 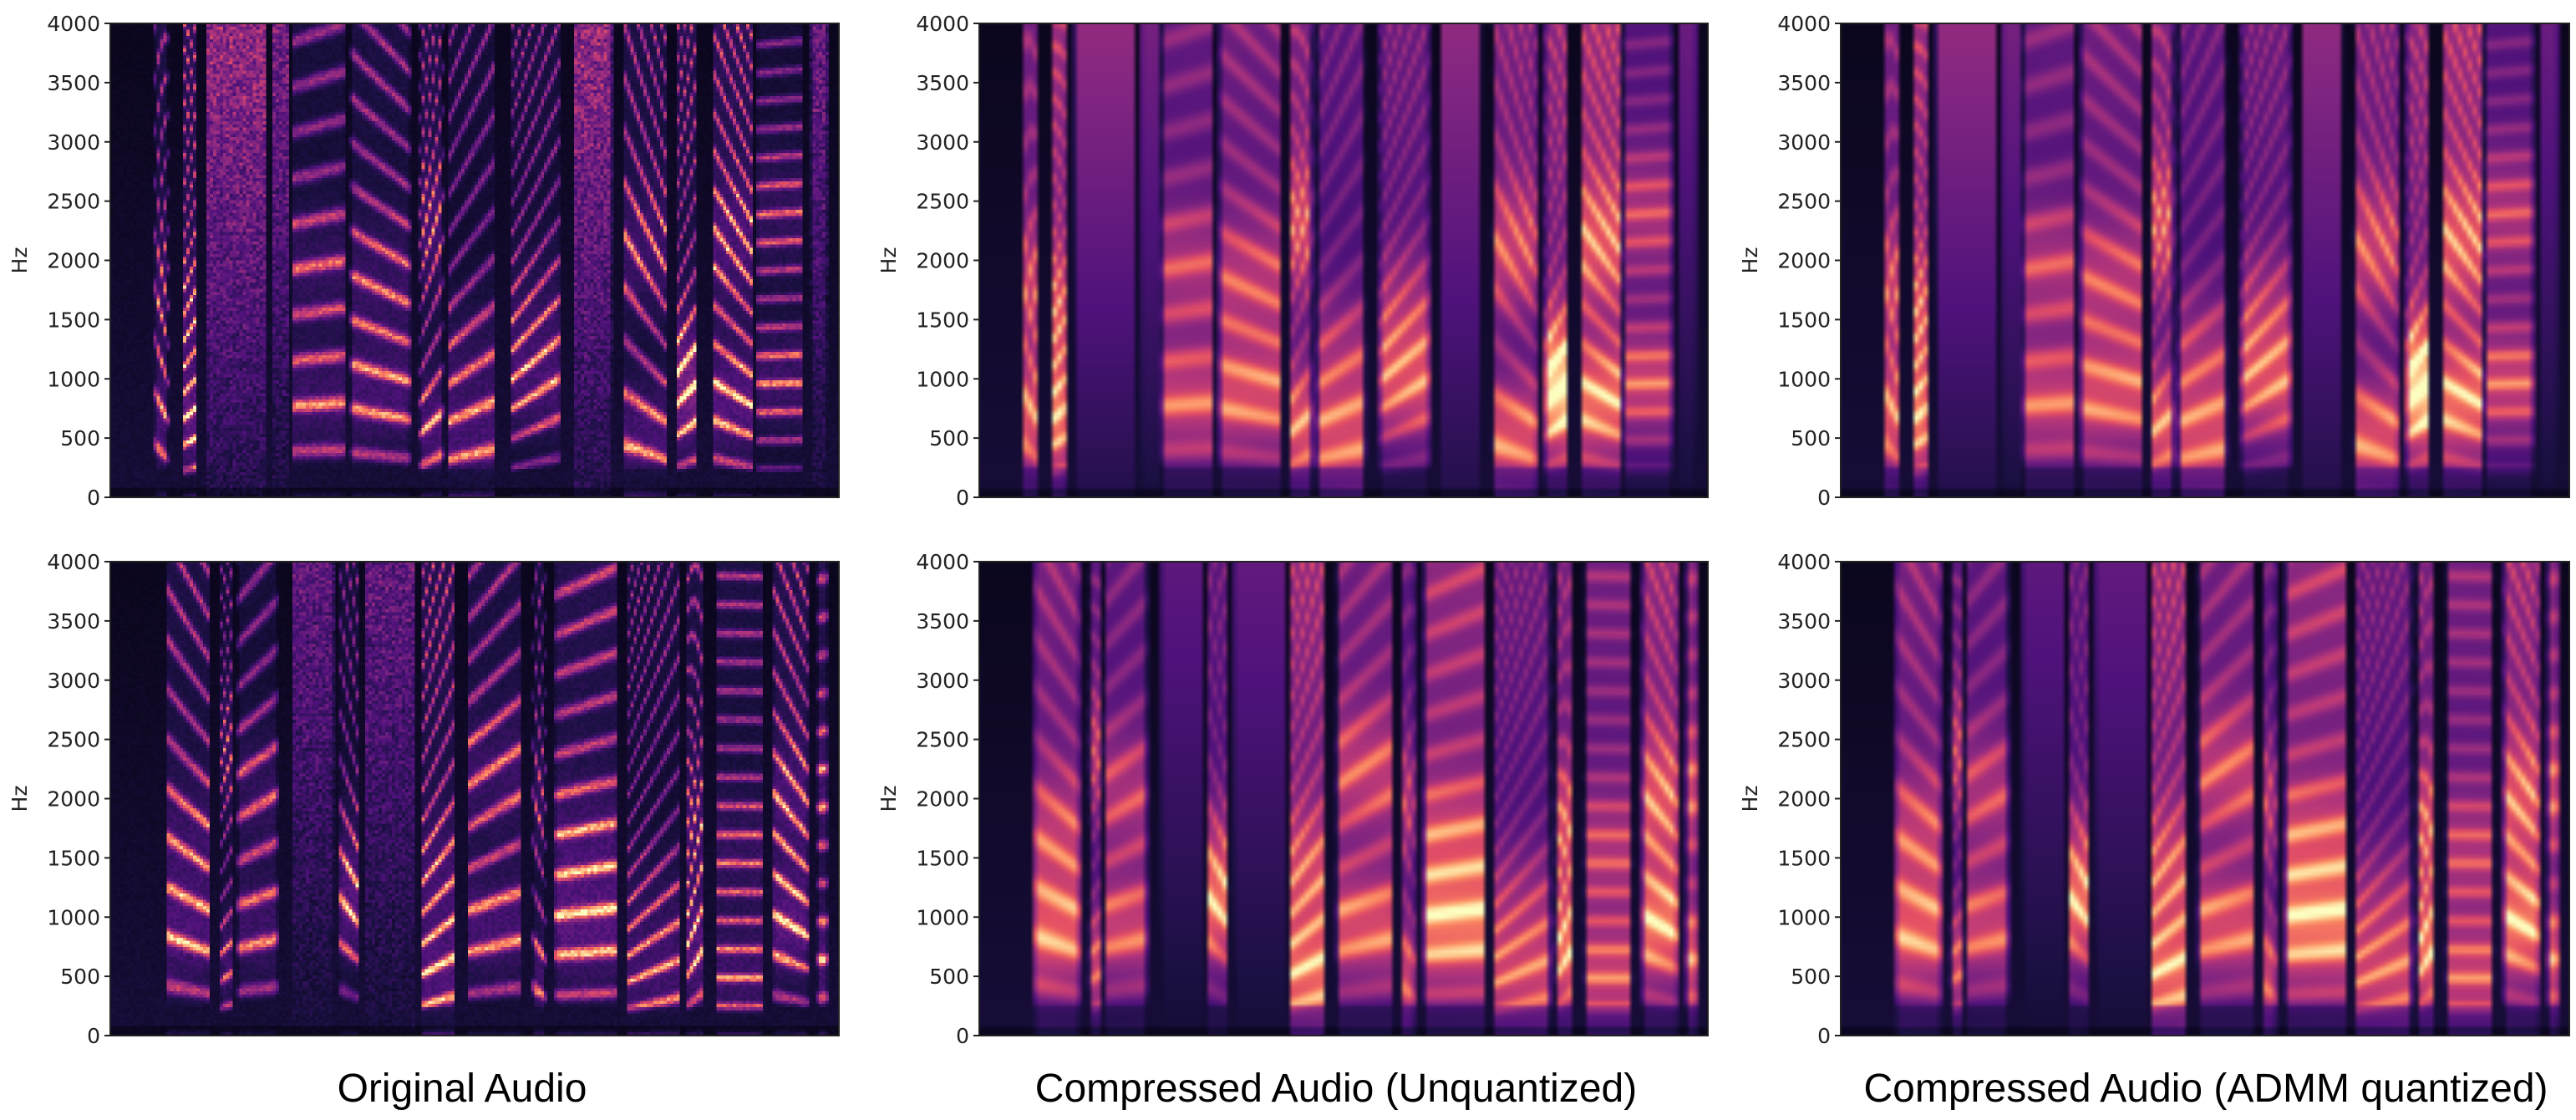 I want to click on column-title-admm-quantized: Compressed Audio (ADMM quantized), so click(x=2205, y=1089).